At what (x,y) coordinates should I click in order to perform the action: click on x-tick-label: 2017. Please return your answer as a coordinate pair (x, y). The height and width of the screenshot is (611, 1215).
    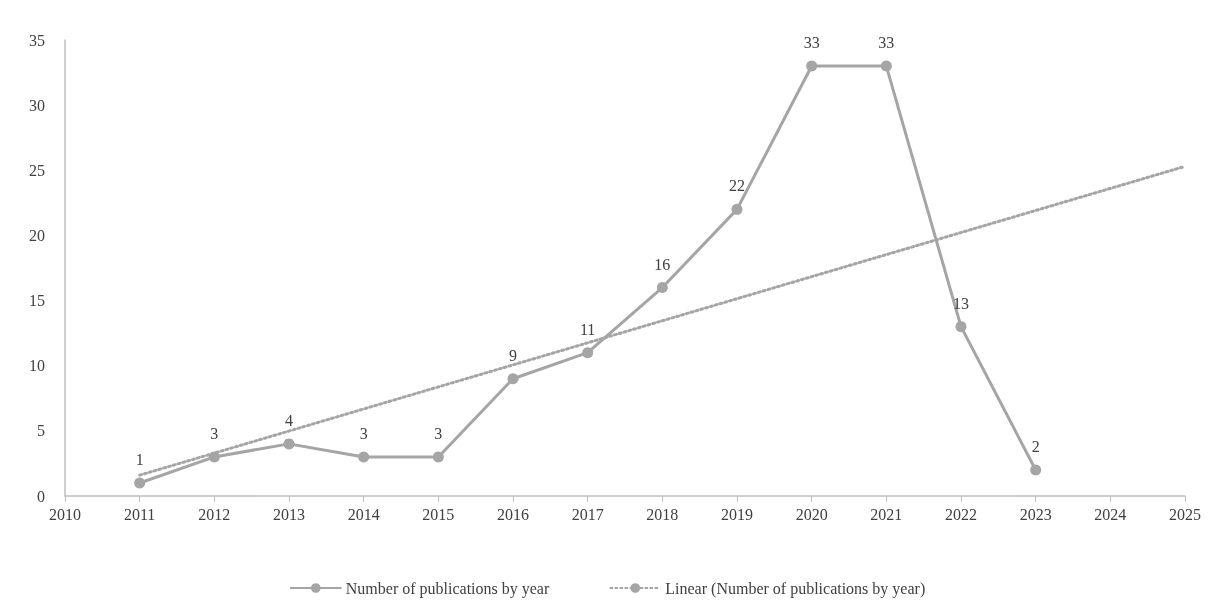
    Looking at the image, I should click on (587, 514).